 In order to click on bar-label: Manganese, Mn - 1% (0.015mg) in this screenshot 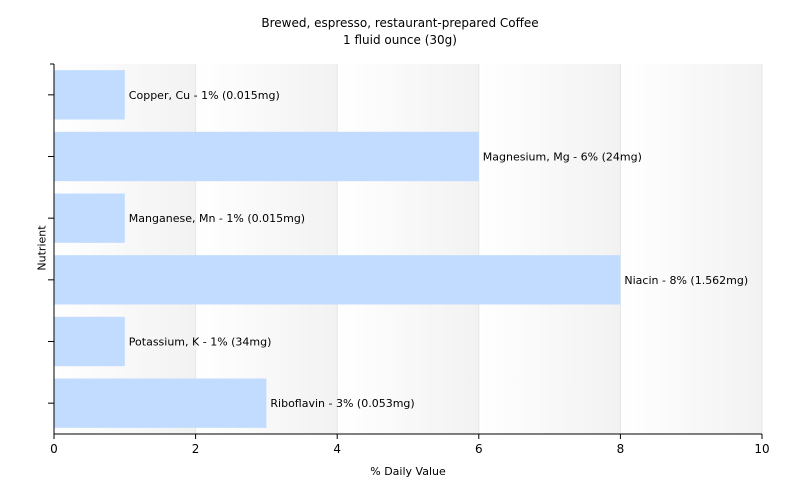, I will do `click(217, 218)`.